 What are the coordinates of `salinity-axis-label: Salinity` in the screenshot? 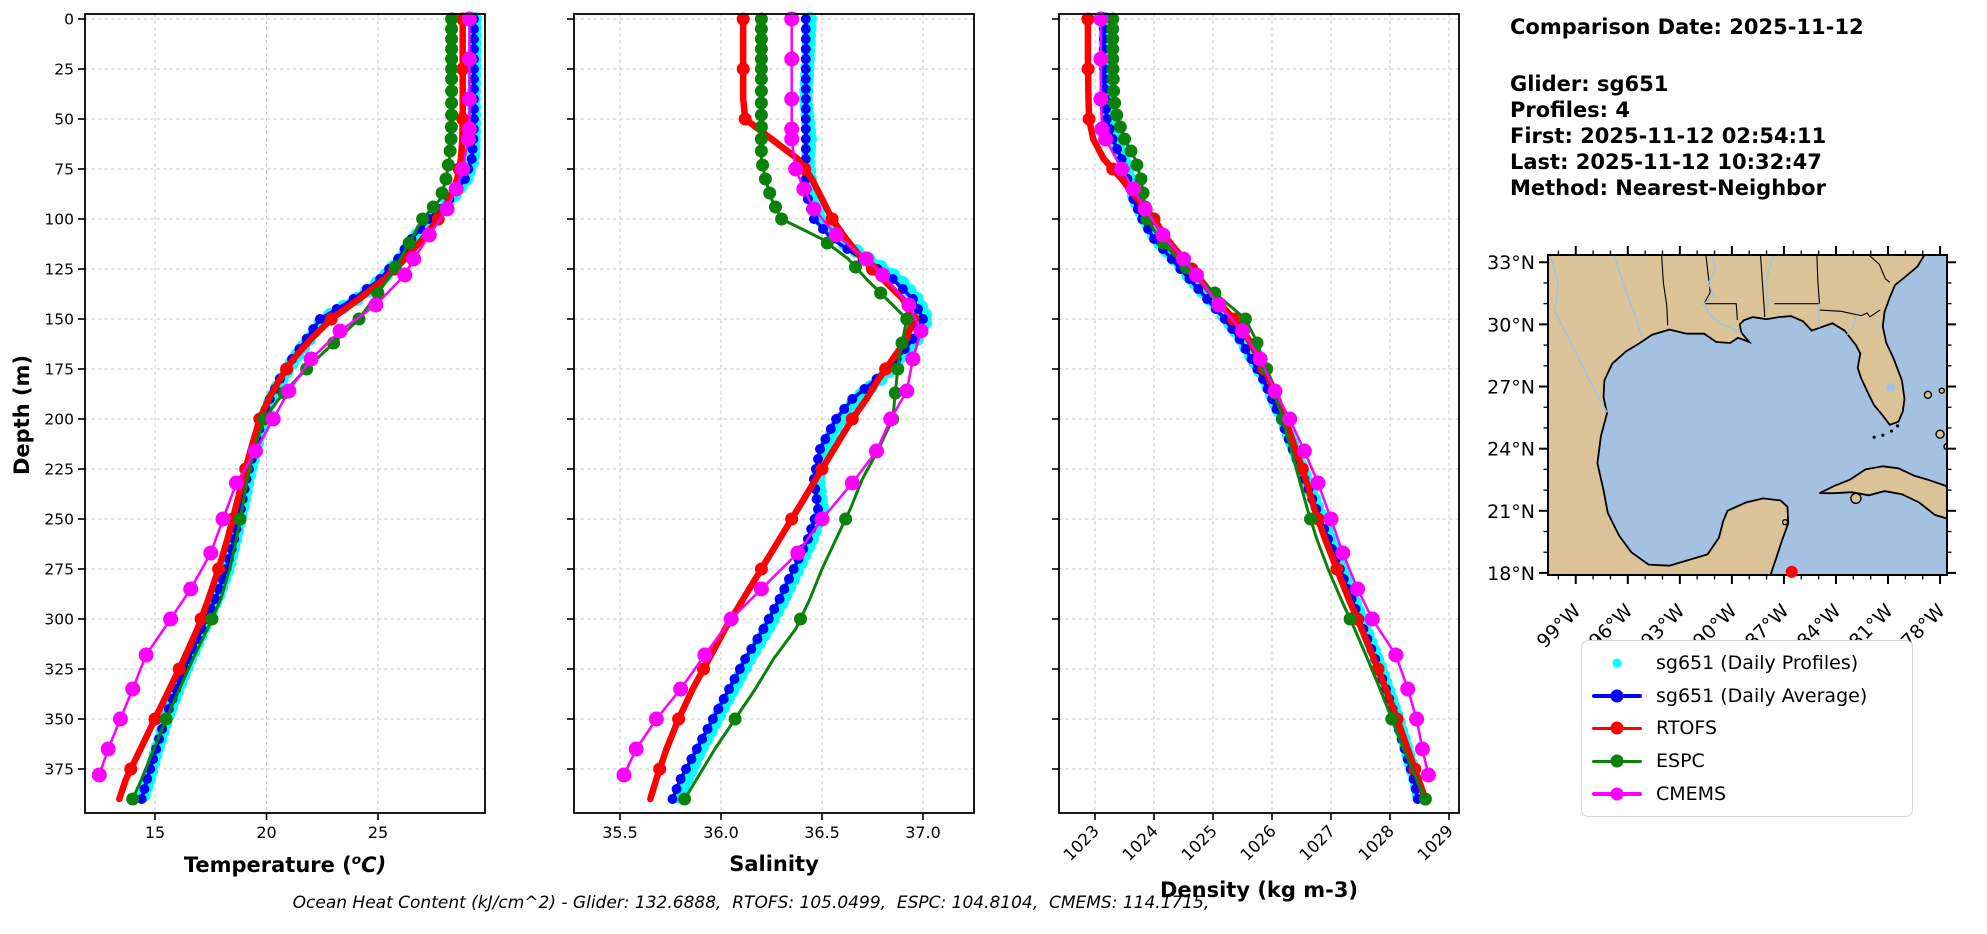 It's located at (774, 864).